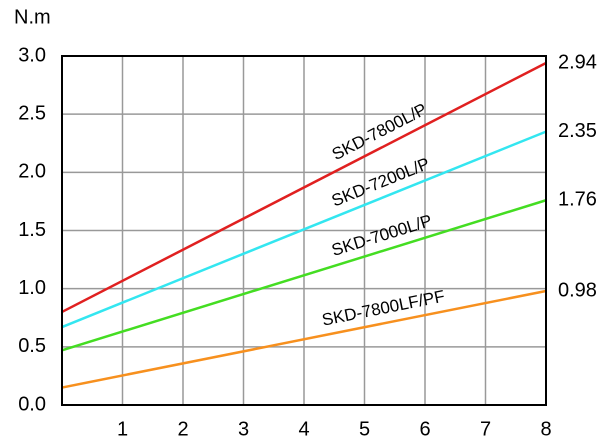 The height and width of the screenshot is (444, 616). What do you see at coordinates (577, 62) in the screenshot?
I see `y2-tick-label: 2.94` at bounding box center [577, 62].